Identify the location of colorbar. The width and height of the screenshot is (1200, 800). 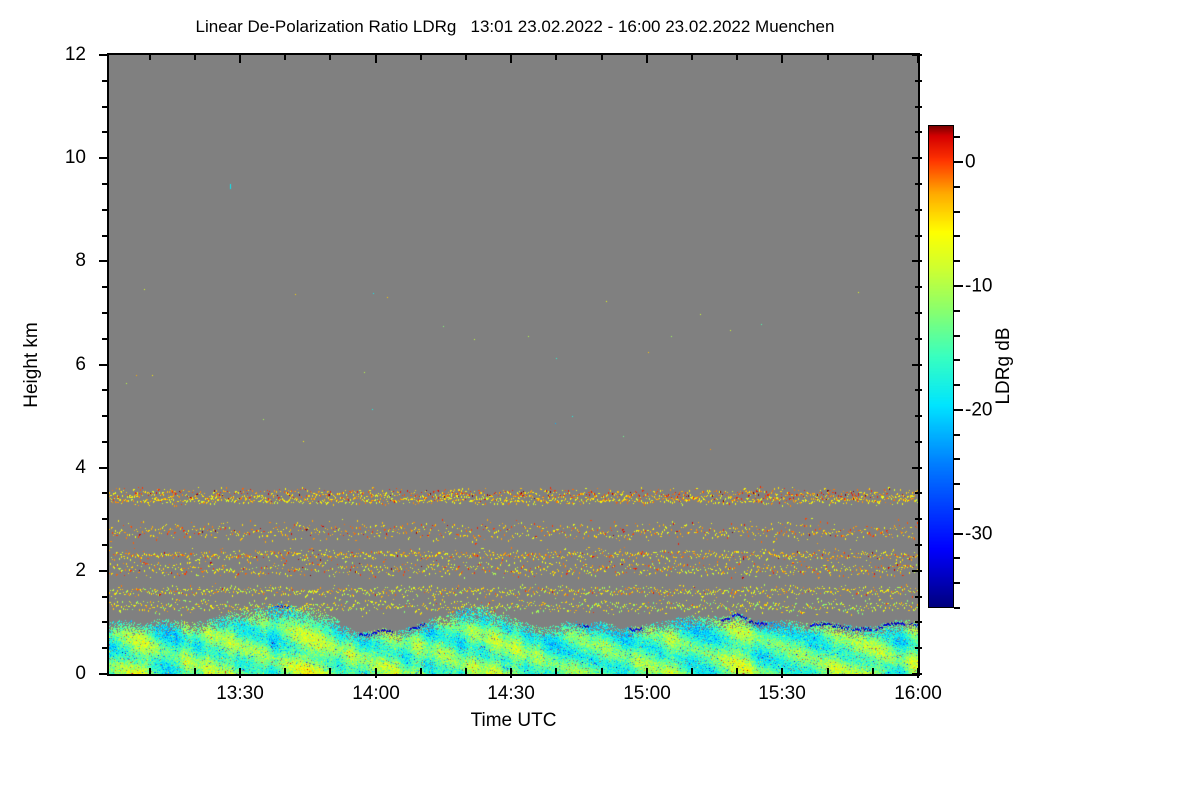
(941, 366).